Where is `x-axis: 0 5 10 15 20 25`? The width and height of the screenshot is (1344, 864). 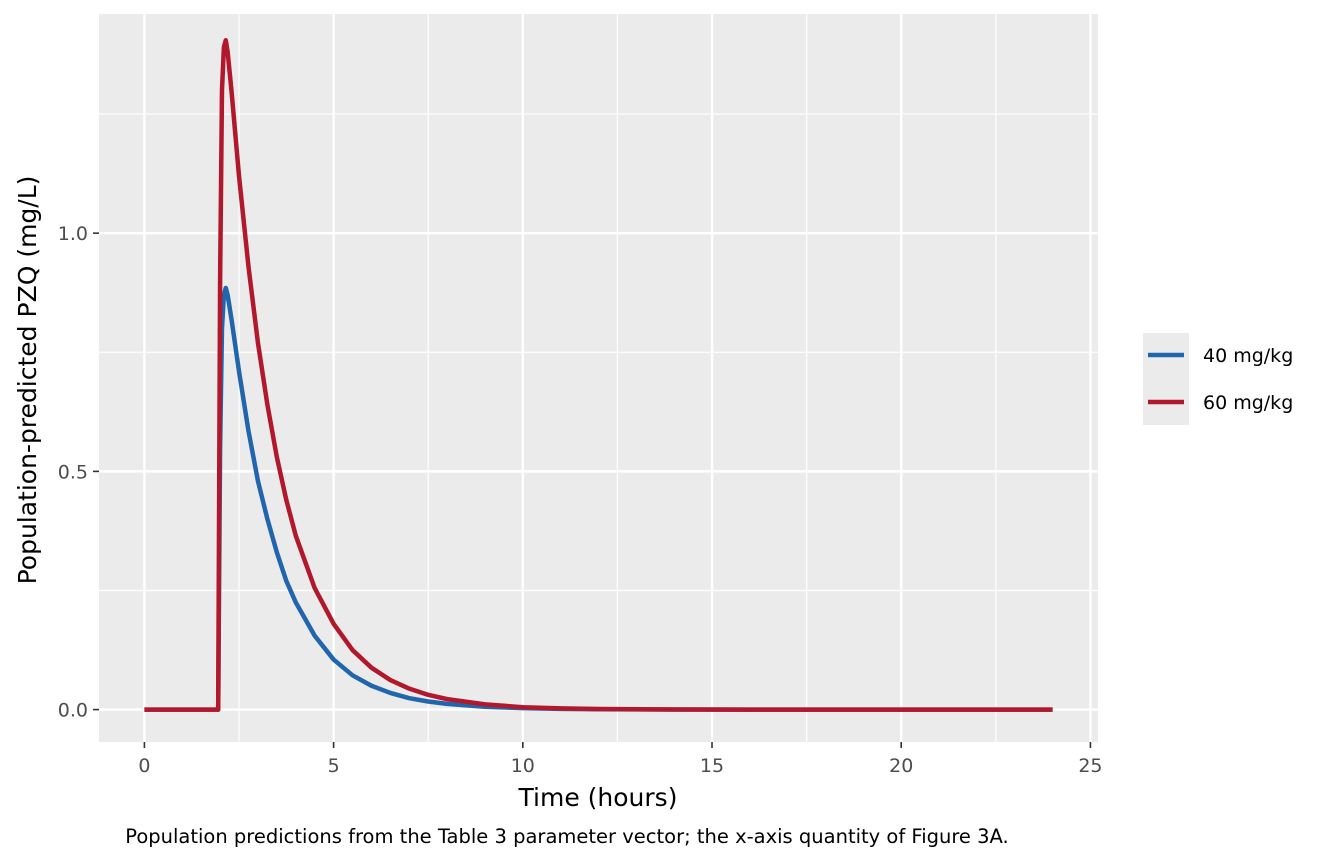
x-axis: 0 5 10 15 20 25 is located at coordinates (620, 759).